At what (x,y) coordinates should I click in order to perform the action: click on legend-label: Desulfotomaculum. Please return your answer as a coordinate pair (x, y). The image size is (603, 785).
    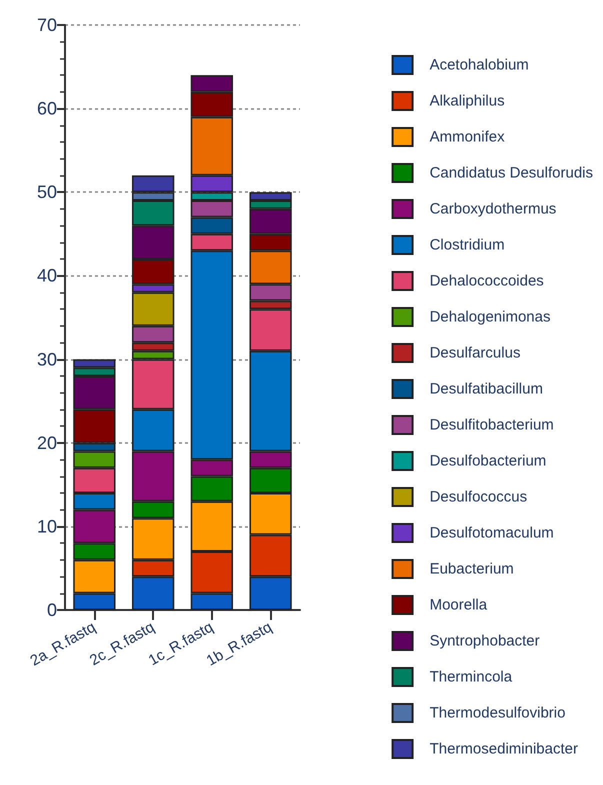
    Looking at the image, I should click on (492, 533).